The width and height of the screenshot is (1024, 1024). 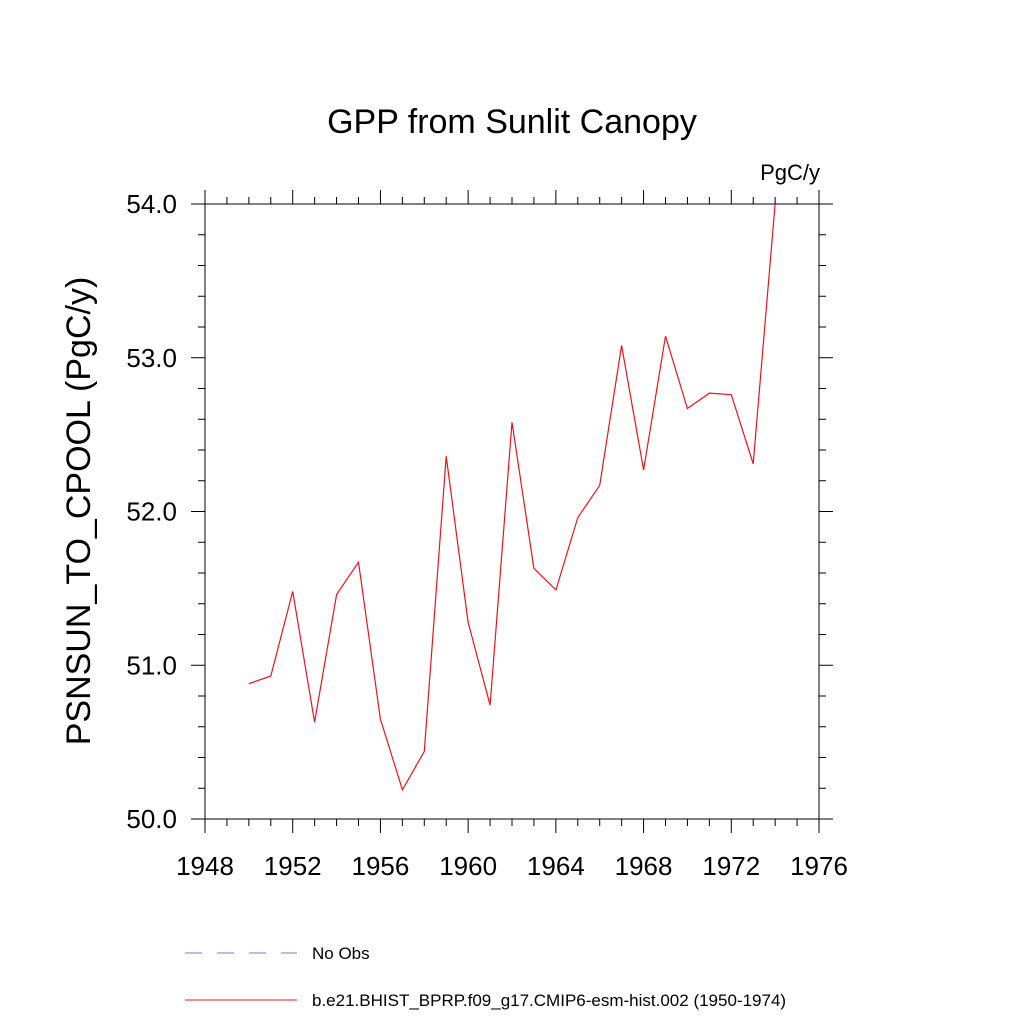 What do you see at coordinates (151, 512) in the screenshot?
I see `y-tick-label: 52.0` at bounding box center [151, 512].